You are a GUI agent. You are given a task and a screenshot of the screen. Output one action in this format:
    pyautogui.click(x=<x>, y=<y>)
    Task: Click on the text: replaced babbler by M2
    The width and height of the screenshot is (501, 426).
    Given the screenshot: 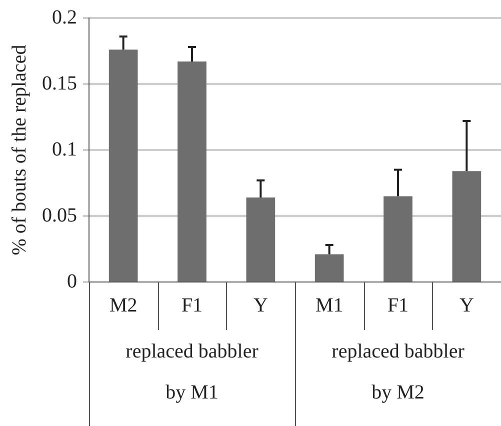 What is the action you would take?
    pyautogui.click(x=398, y=372)
    